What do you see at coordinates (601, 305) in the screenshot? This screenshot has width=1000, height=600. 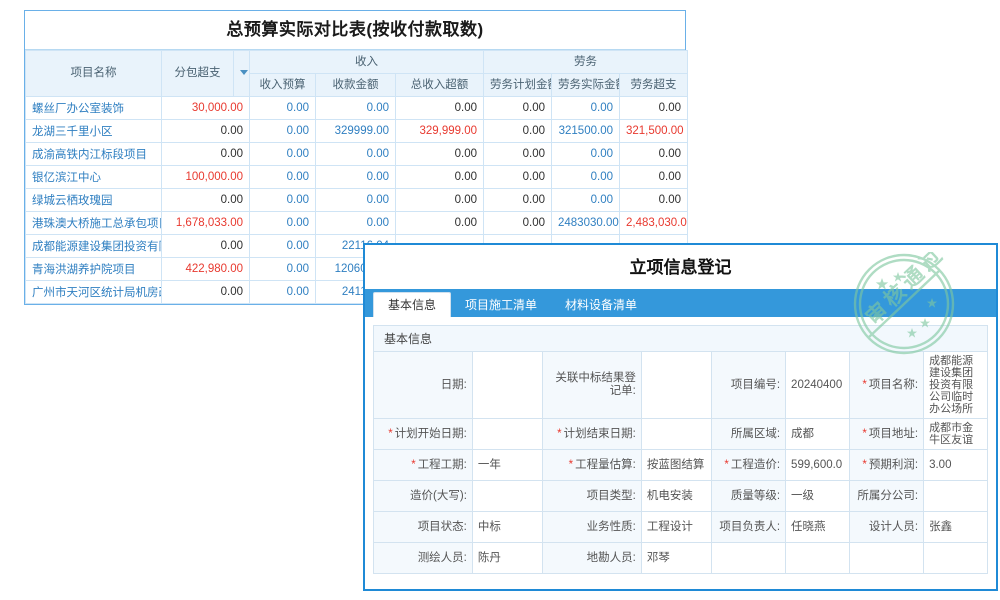 I see `tab-material-equipment-list: 材料设备清单` at bounding box center [601, 305].